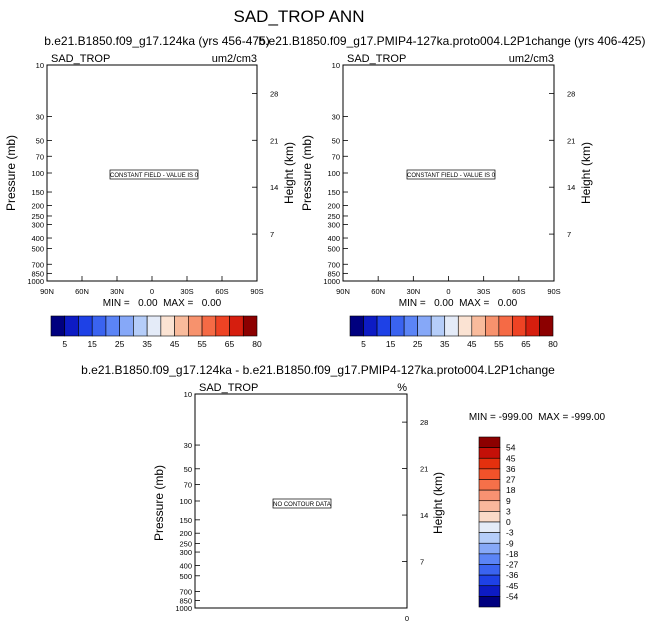 The height and width of the screenshot is (630, 648). I want to click on panel-3-colorbar-label: 36, so click(511, 469).